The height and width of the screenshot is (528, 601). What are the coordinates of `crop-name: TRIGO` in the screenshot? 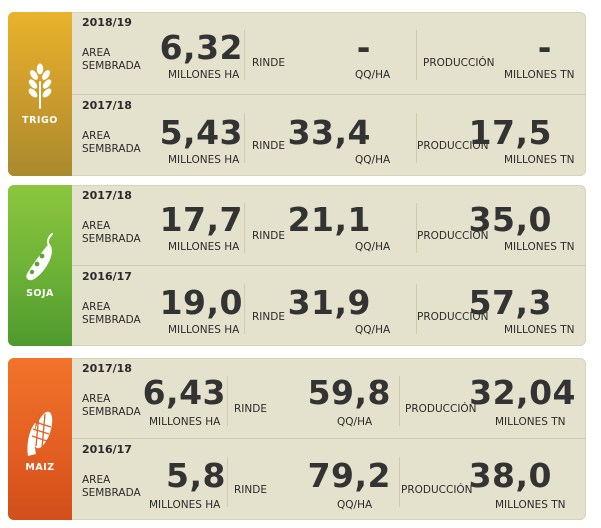 It's located at (40, 120).